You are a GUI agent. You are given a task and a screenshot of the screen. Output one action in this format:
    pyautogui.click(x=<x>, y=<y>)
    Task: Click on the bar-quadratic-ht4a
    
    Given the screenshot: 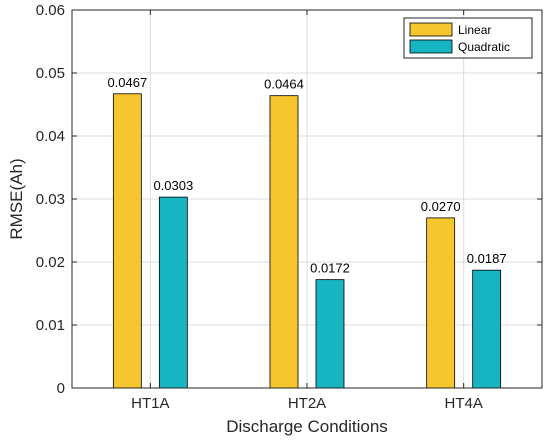 What is the action you would take?
    pyautogui.click(x=487, y=329)
    